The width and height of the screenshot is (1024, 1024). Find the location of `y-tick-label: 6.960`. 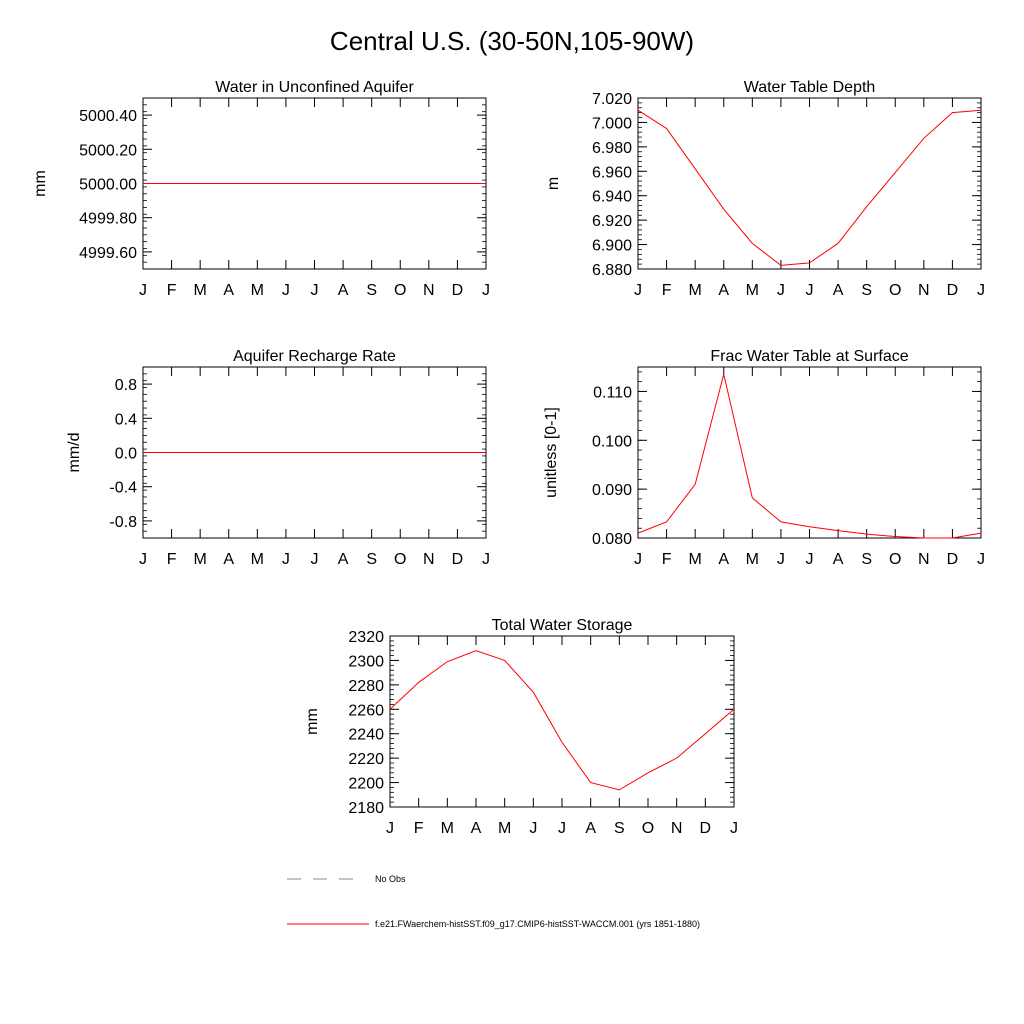

y-tick-label: 6.960 is located at coordinates (612, 172).